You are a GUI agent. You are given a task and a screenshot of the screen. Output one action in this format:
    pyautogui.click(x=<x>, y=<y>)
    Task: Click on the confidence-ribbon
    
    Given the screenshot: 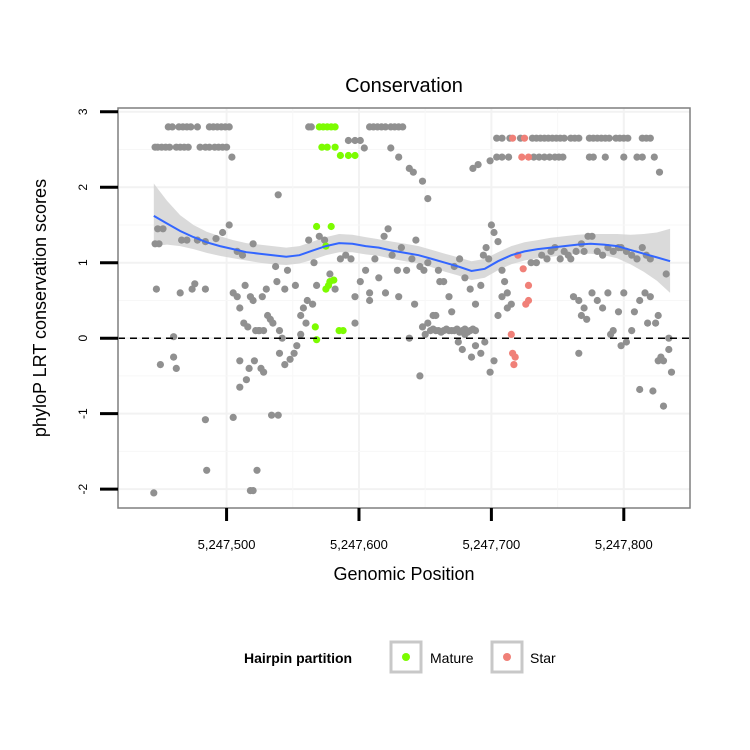 What is the action you would take?
    pyautogui.click(x=412, y=238)
    